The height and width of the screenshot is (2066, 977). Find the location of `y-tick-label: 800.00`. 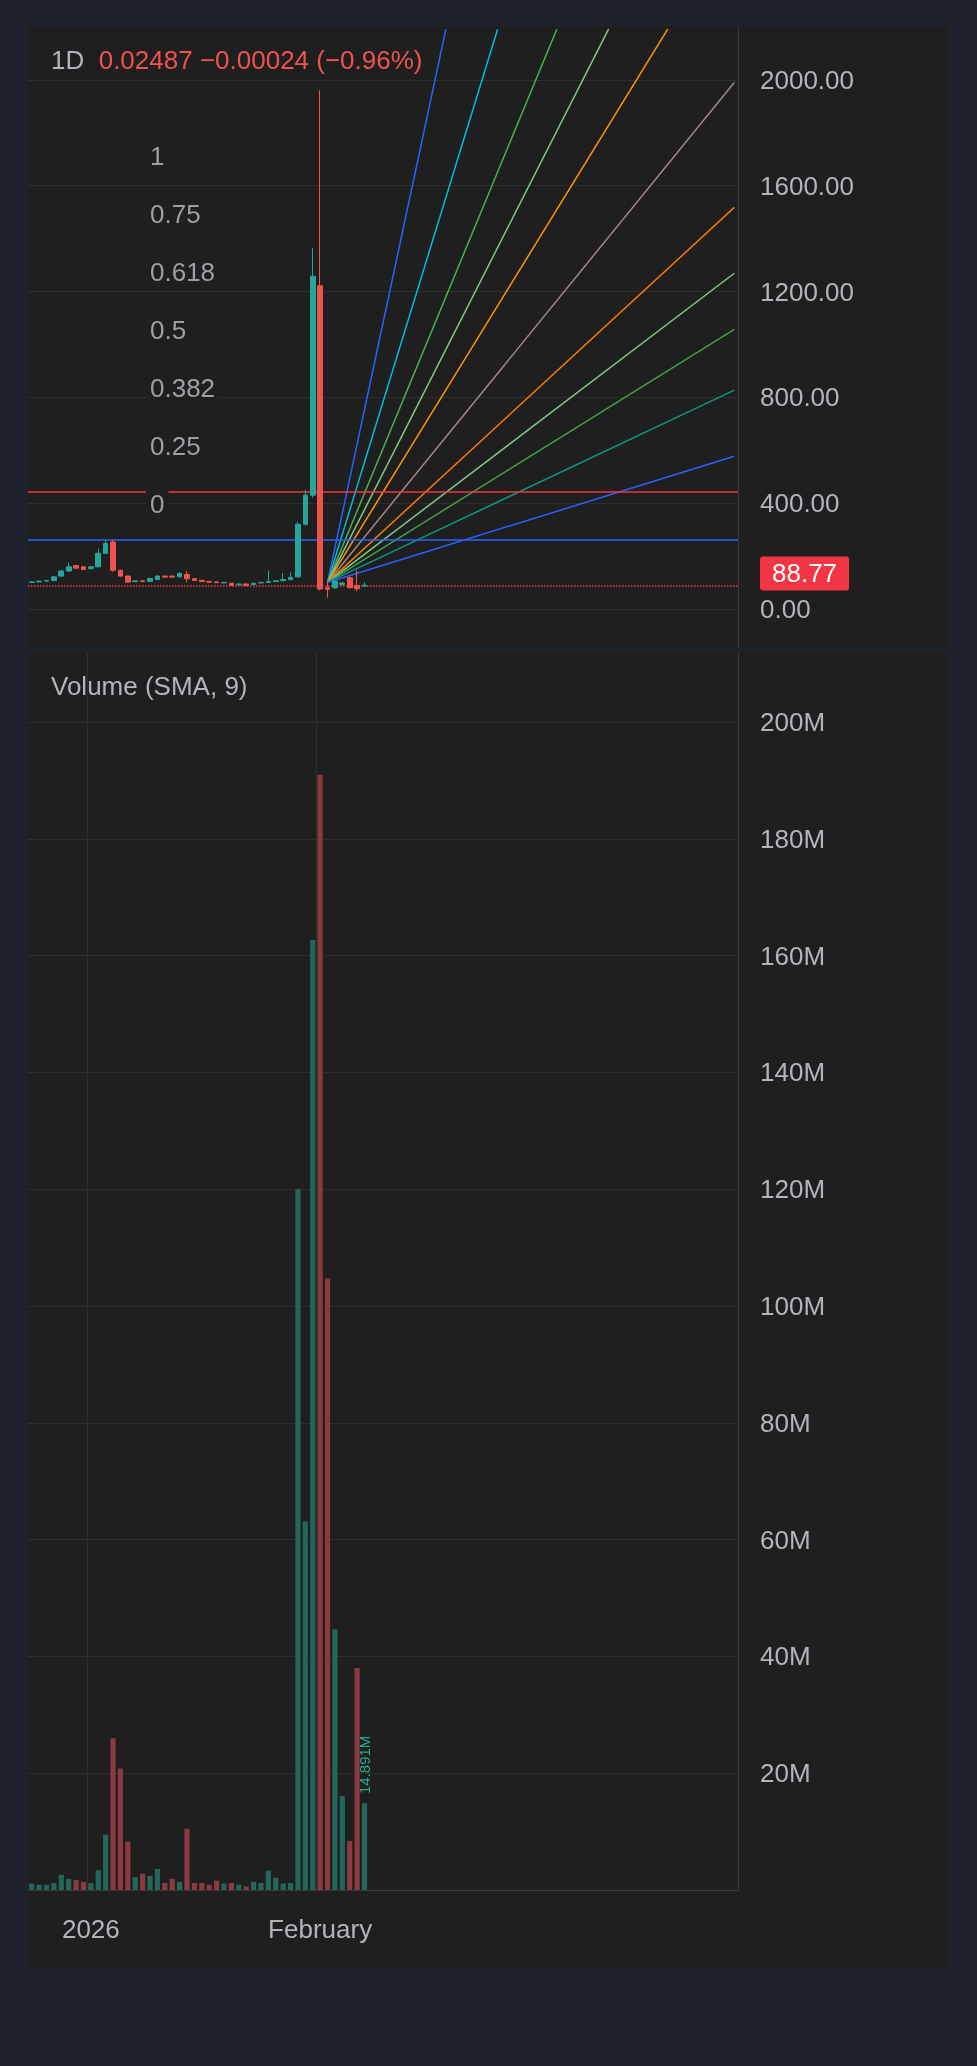

y-tick-label: 800.00 is located at coordinates (800, 397).